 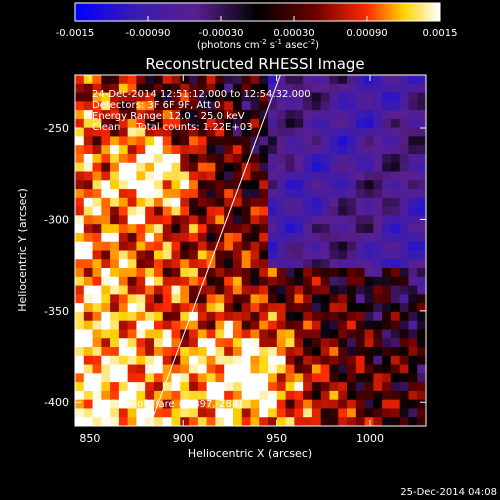 What do you see at coordinates (56, 219) in the screenshot?
I see `y-tick-label: -300` at bounding box center [56, 219].